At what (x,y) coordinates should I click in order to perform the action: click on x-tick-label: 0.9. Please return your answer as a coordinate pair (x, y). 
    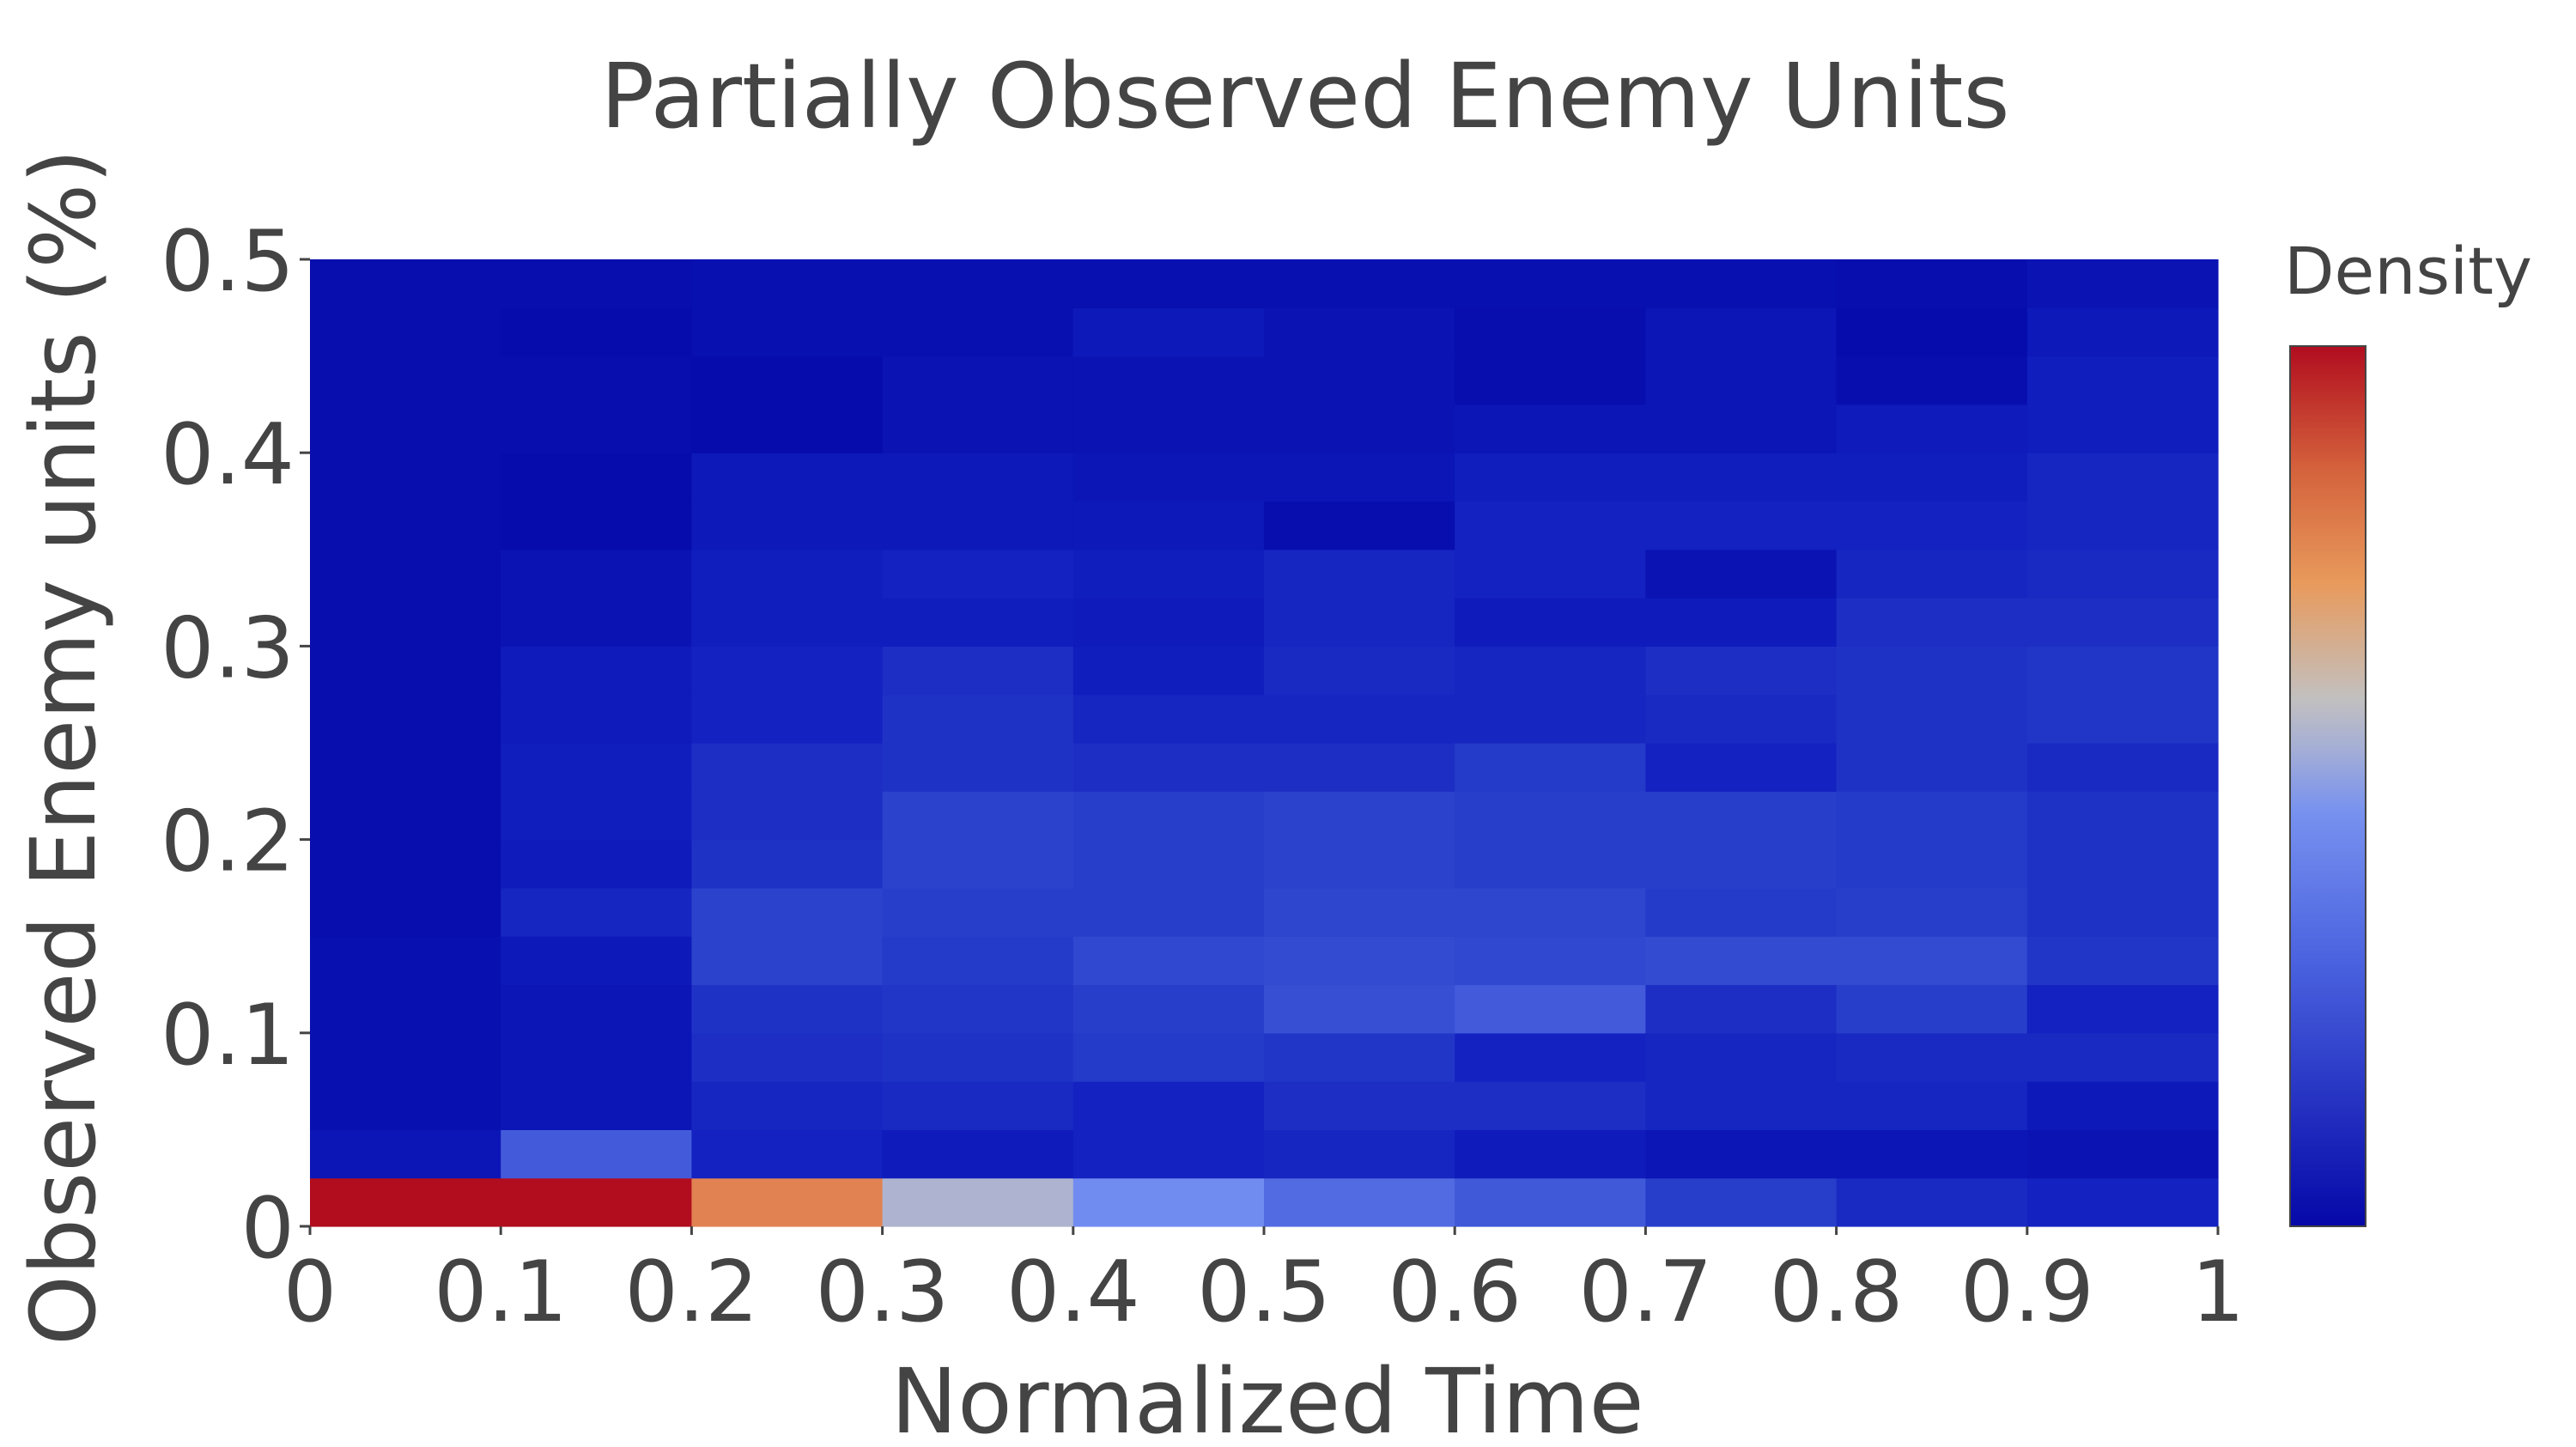
    Looking at the image, I should click on (2027, 1292).